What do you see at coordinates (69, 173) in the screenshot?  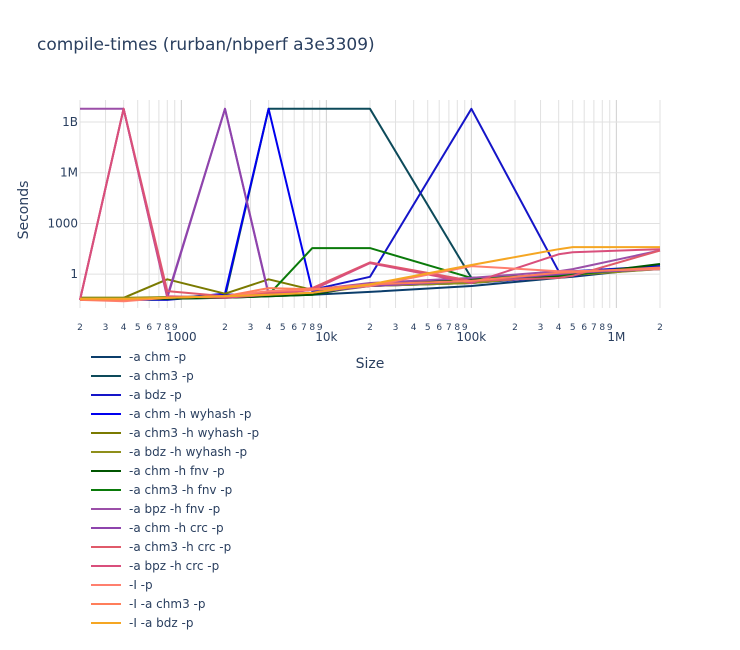 I see `y-tick-label: 1M` at bounding box center [69, 173].